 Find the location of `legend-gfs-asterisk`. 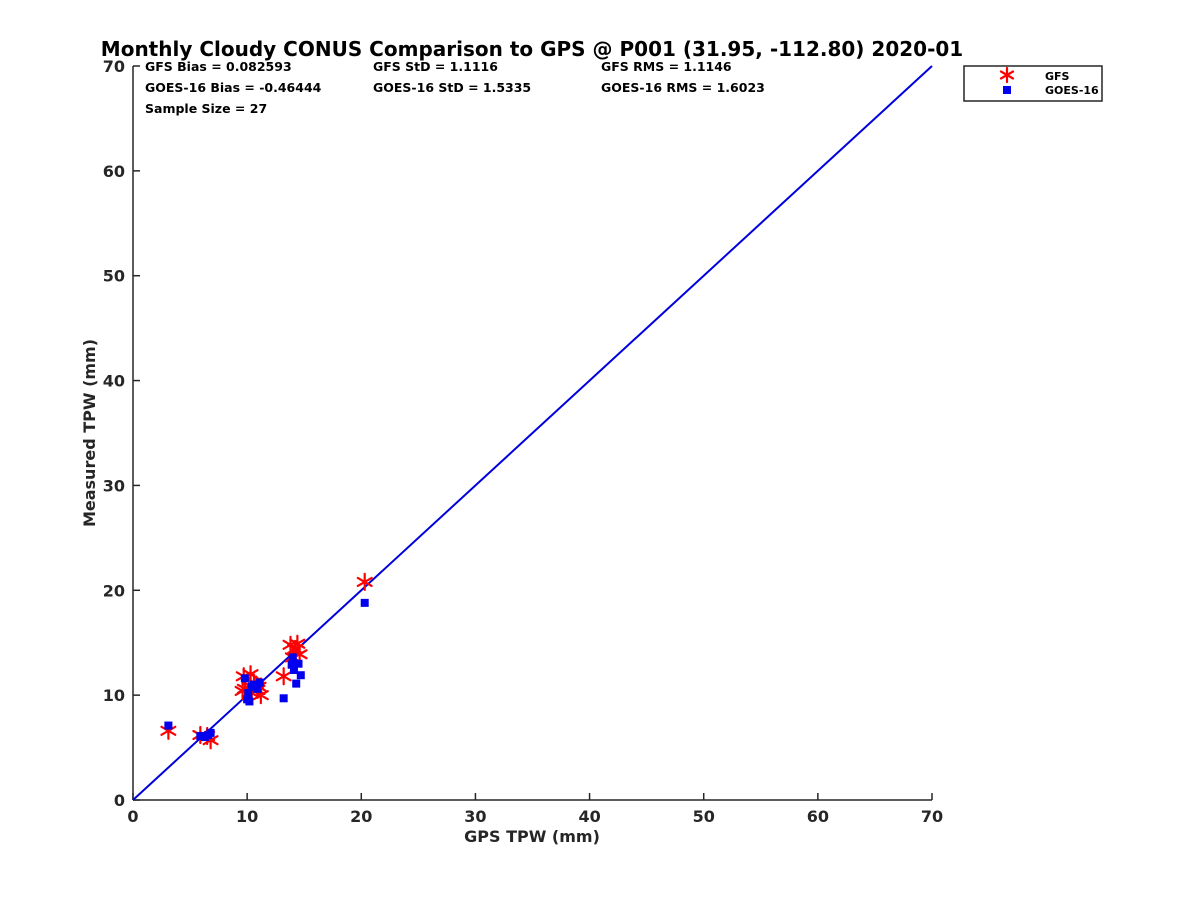

legend-gfs-asterisk is located at coordinates (1007, 75).